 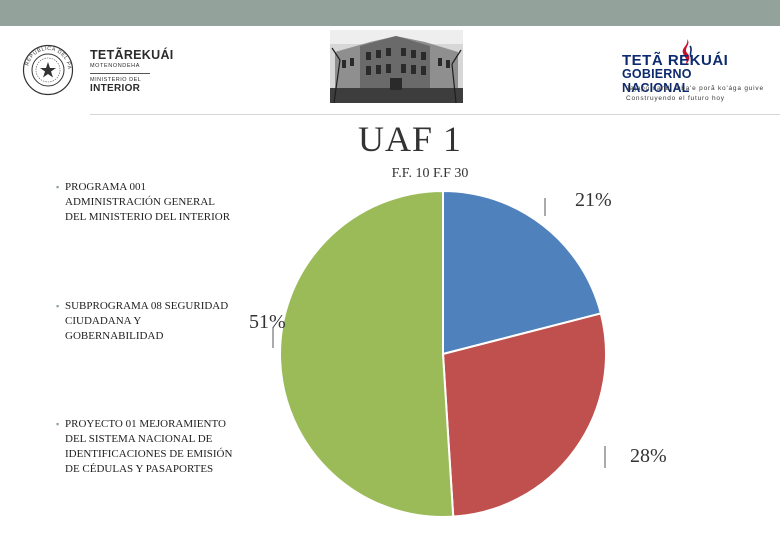 I want to click on top-bar, so click(x=390, y=13).